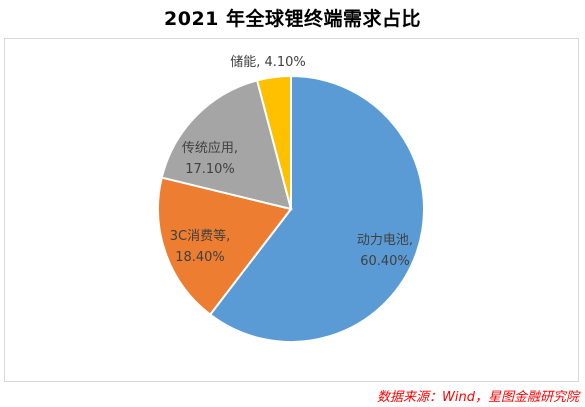 Image resolution: width=585 pixels, height=407 pixels. Describe the element at coordinates (385, 261) in the screenshot. I see `slice-value-0: 60.40%` at that location.